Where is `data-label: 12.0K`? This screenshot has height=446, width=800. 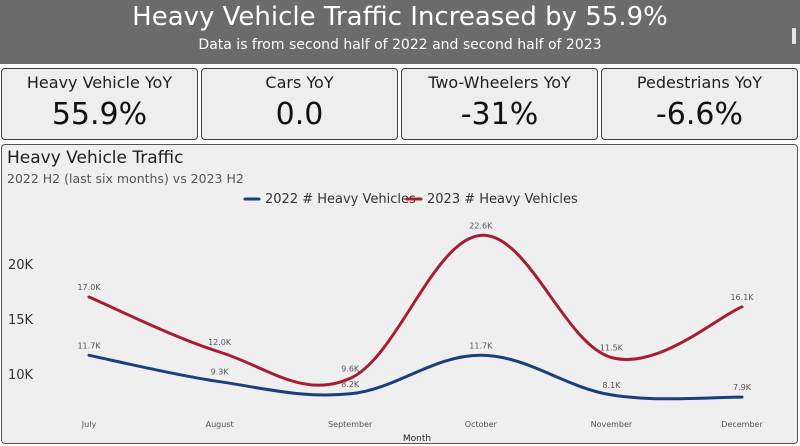 data-label: 12.0K is located at coordinates (220, 342).